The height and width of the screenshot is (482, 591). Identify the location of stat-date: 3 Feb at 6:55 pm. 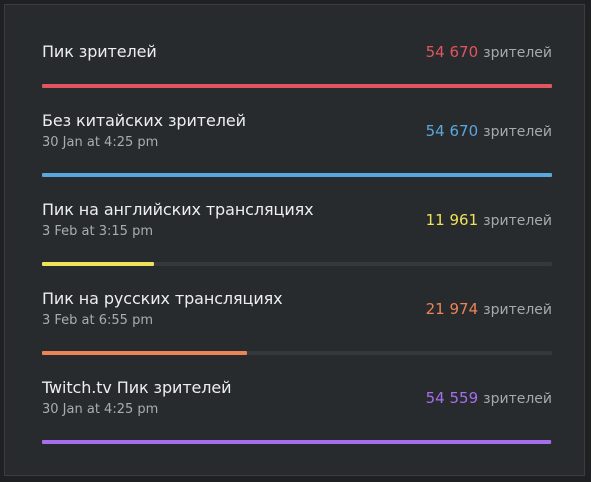
(97, 320).